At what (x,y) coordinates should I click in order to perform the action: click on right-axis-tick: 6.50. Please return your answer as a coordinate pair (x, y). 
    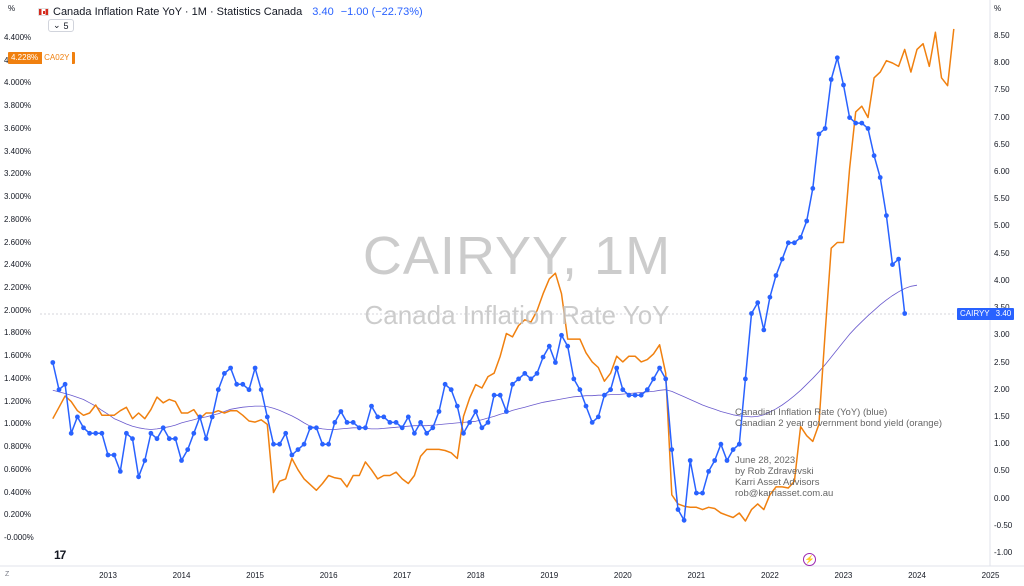
    Looking at the image, I should click on (1002, 144).